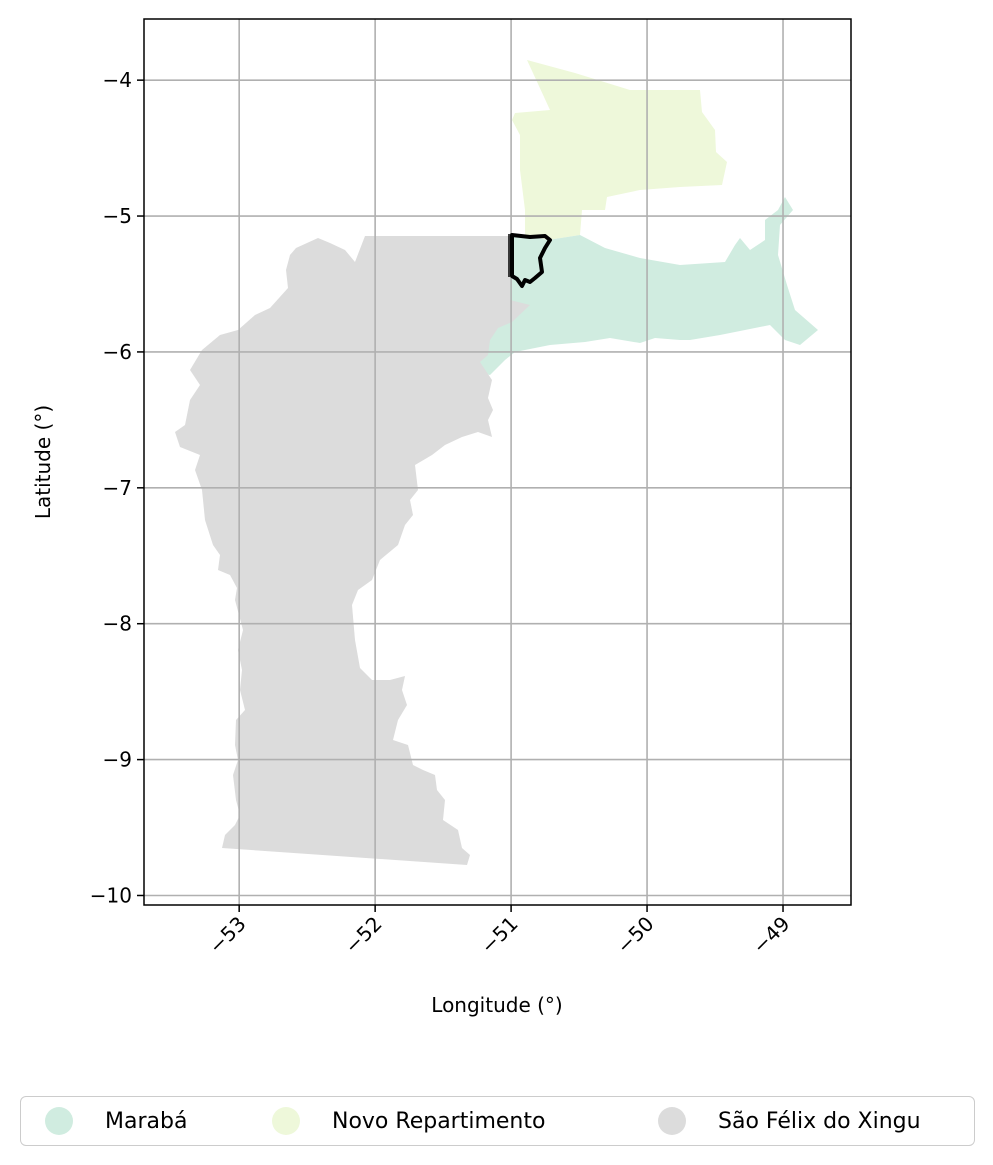  Describe the element at coordinates (117, 80) in the screenshot. I see `y-tick-label: −4` at that location.